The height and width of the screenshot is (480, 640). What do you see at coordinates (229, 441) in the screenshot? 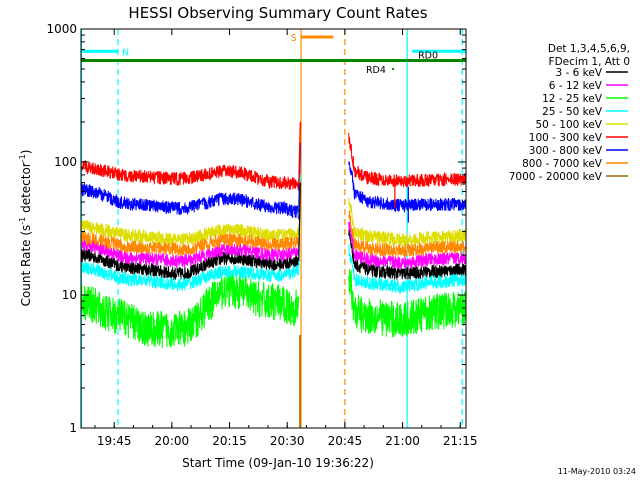
I see `x-tick-label: 20:15` at bounding box center [229, 441].